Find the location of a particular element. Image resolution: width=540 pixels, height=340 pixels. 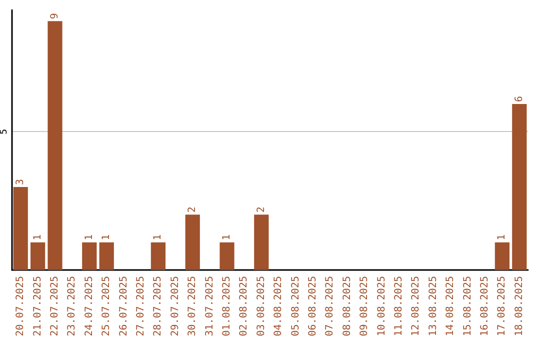

x-tick-label: 07.08.2025 is located at coordinates (330, 306).